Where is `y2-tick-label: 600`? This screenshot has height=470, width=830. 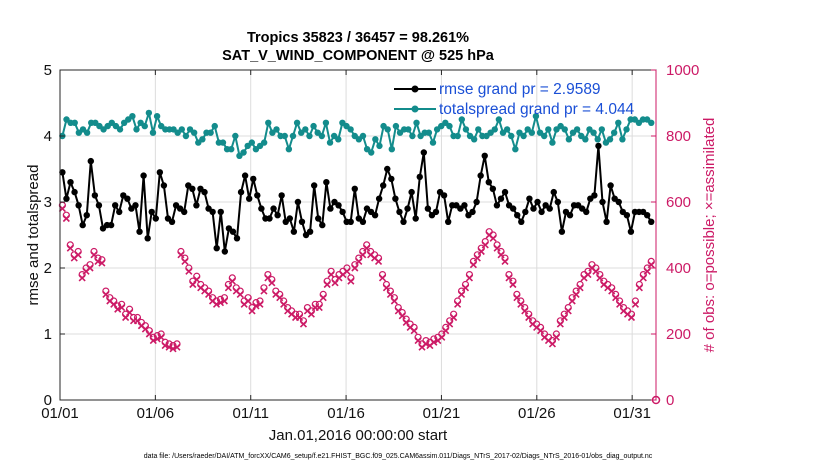
y2-tick-label: 600 is located at coordinates (678, 202).